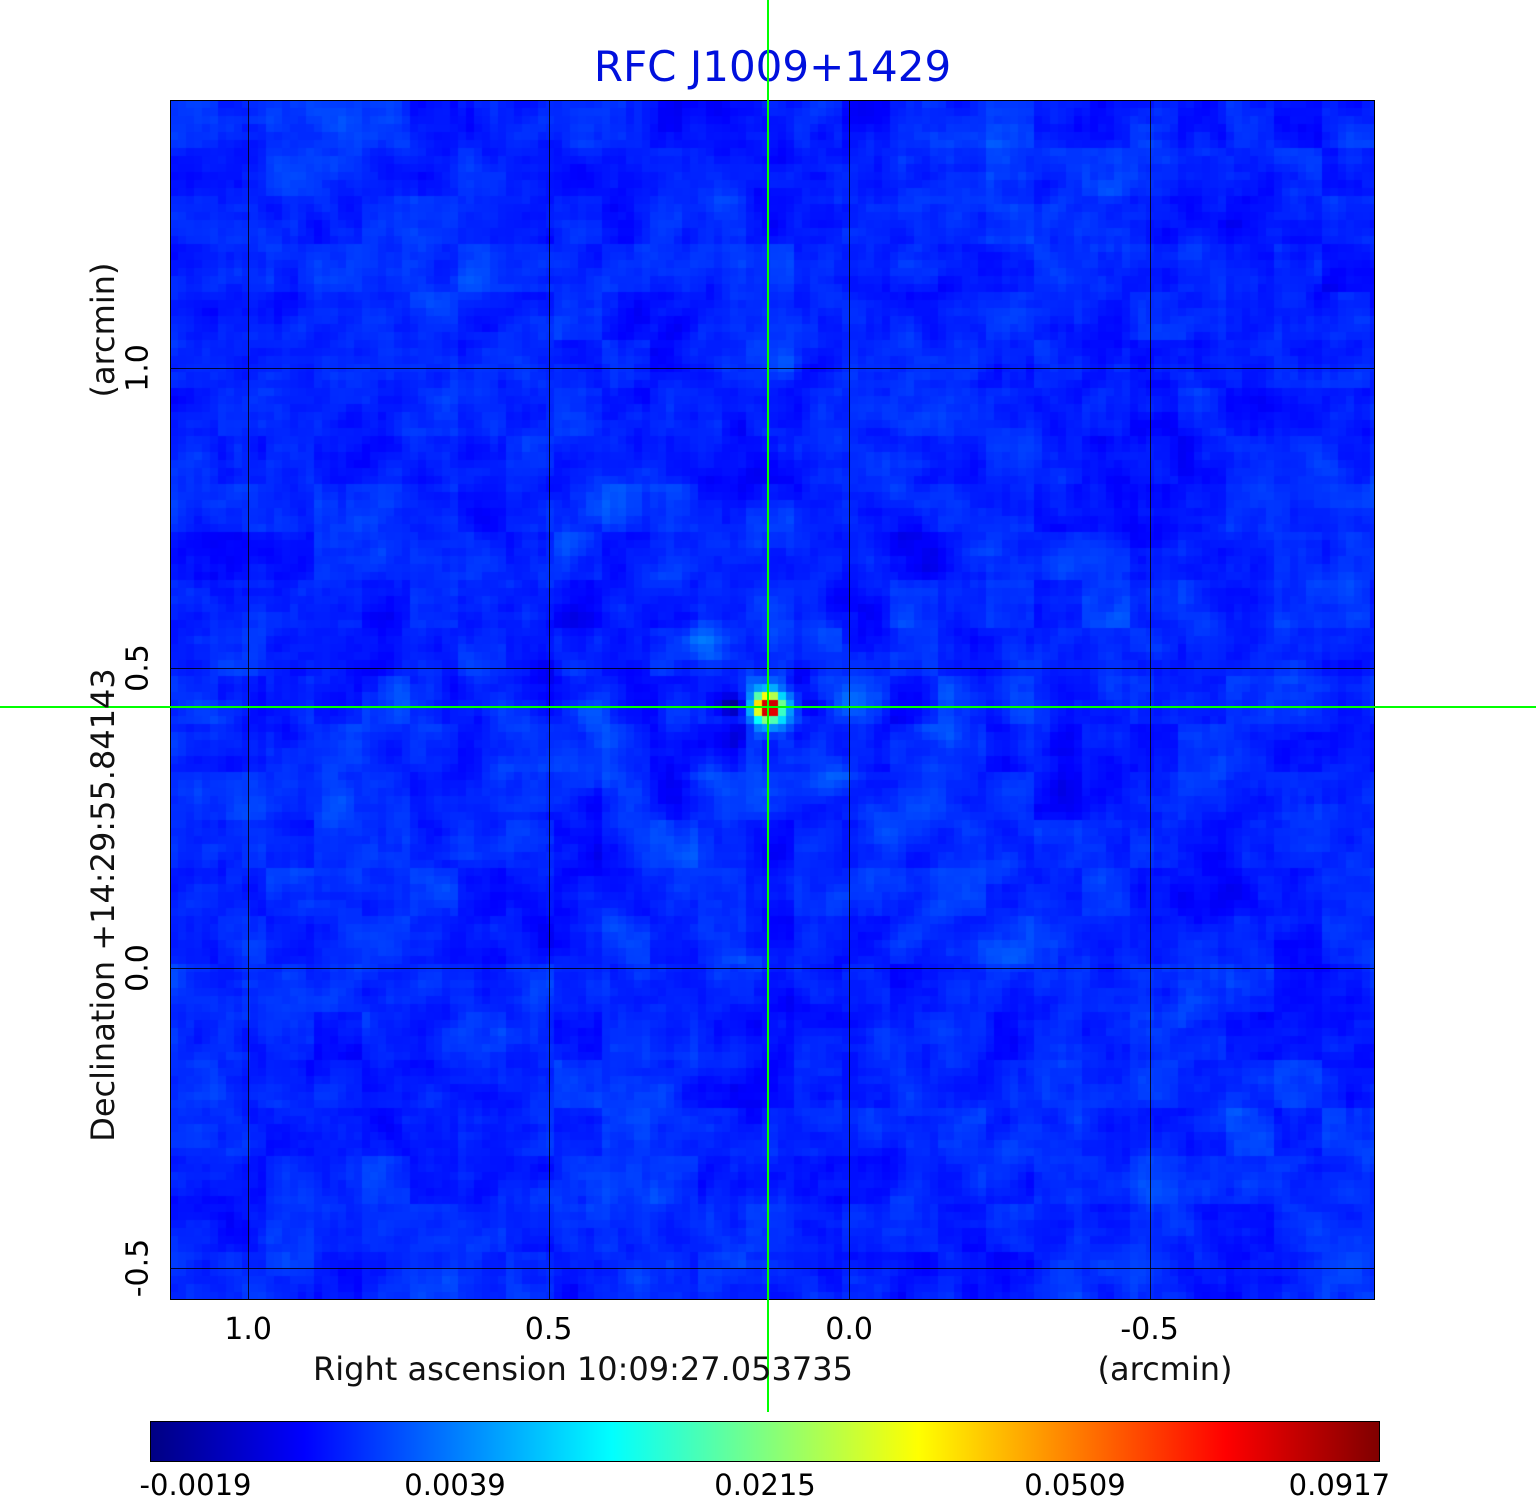 This screenshot has height=1511, width=1536. I want to click on crosshair-vertical-line, so click(768, 706).